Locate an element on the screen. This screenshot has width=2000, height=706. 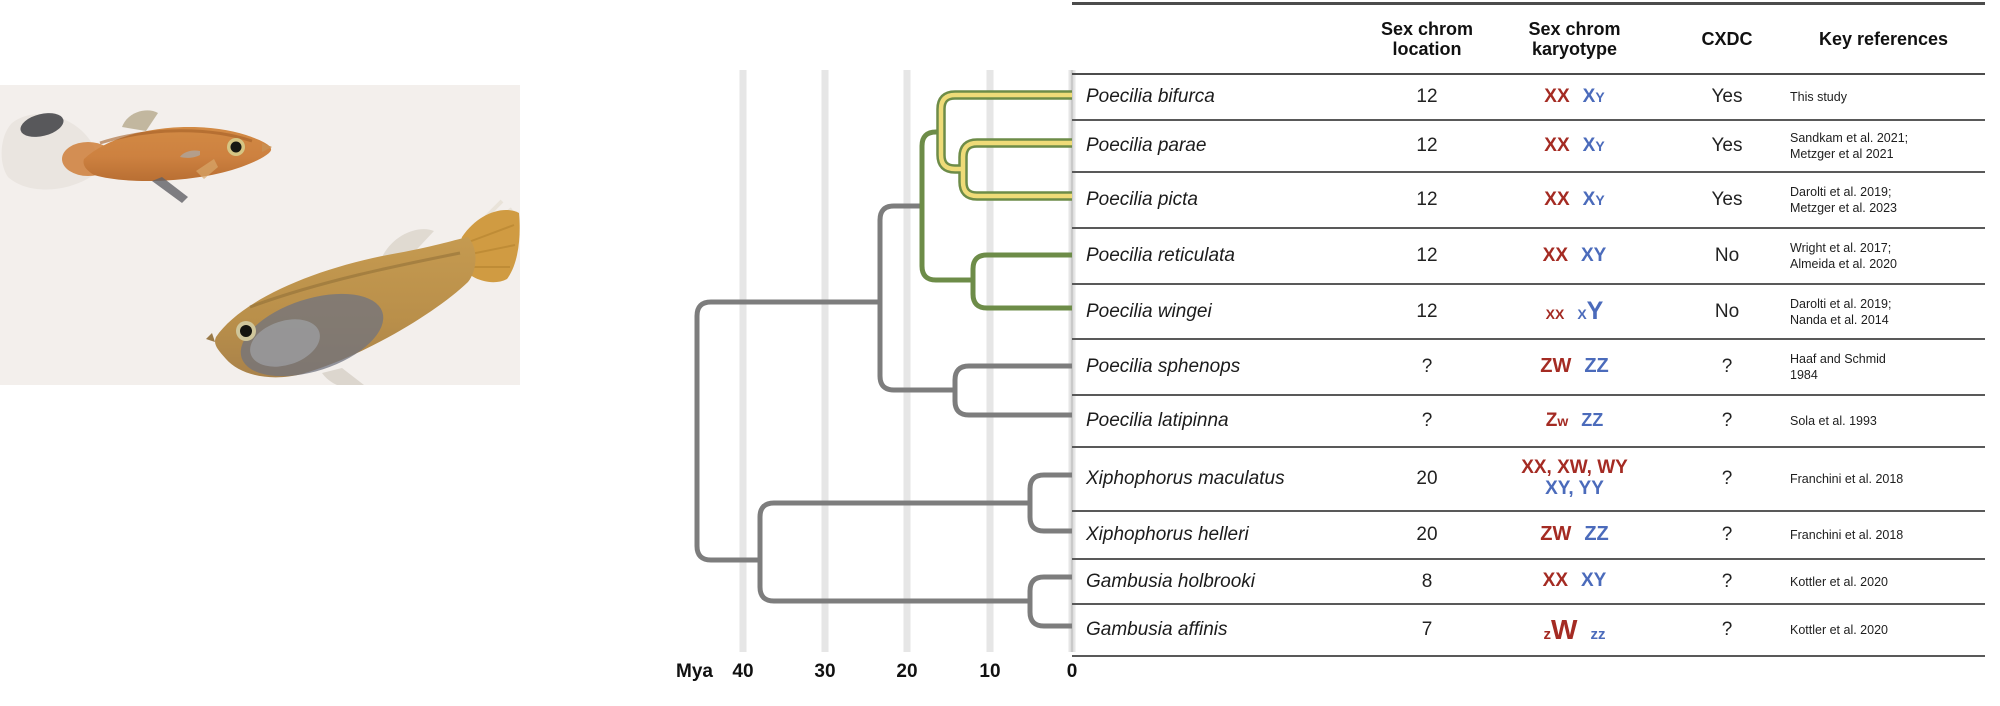
specimen-photo is located at coordinates (260, 237).